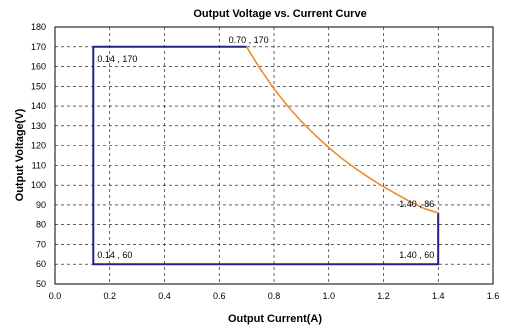  Describe the element at coordinates (114, 255) in the screenshot. I see `point-annotation: 0.14 , 60` at that location.